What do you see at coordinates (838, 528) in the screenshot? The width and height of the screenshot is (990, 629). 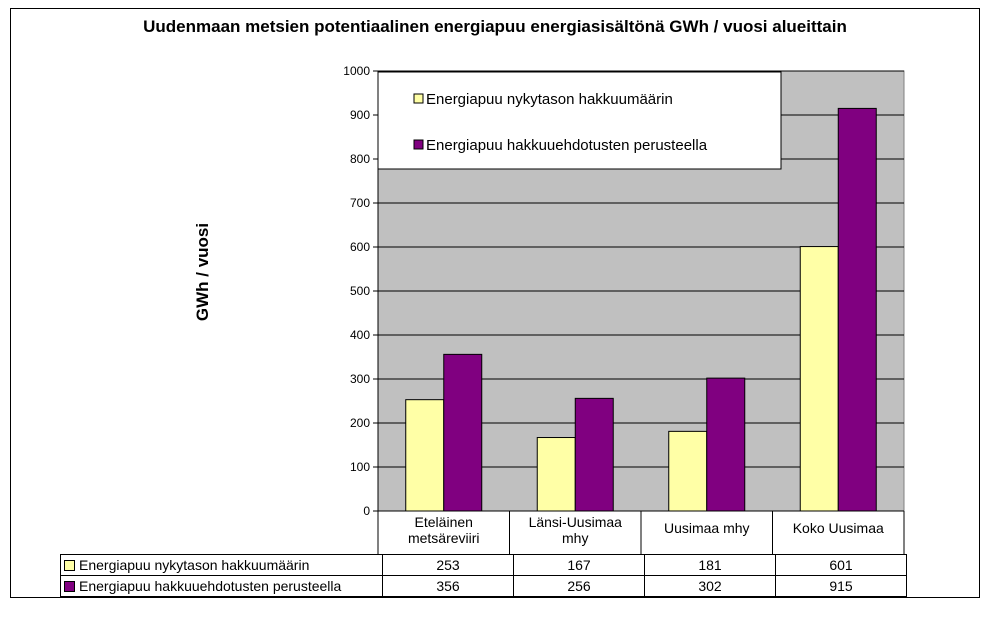 I see `x-tick-label: Koko Uusimaa` at bounding box center [838, 528].